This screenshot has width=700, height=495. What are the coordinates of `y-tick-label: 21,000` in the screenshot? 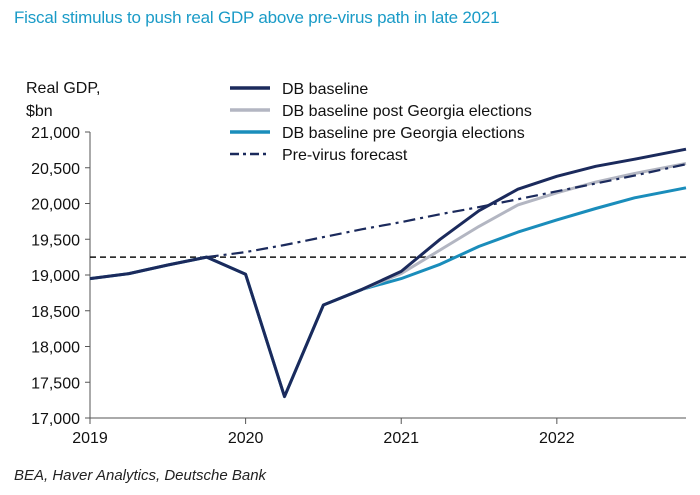 It's located at (55, 133).